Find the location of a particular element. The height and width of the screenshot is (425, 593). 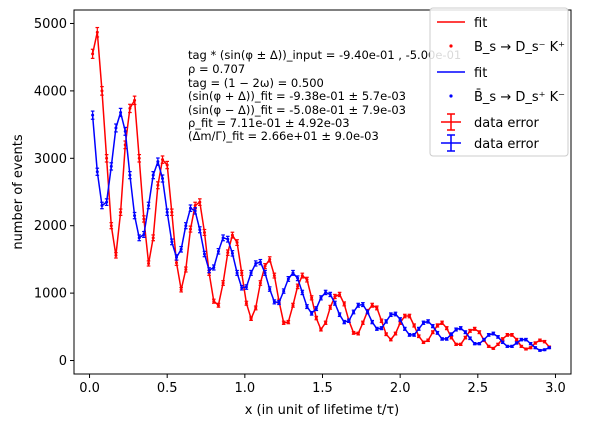

annotation-line-4: (sin(φ + Δ))_fit = -9.38e-01 ± 5.7e-03 is located at coordinates (297, 96).